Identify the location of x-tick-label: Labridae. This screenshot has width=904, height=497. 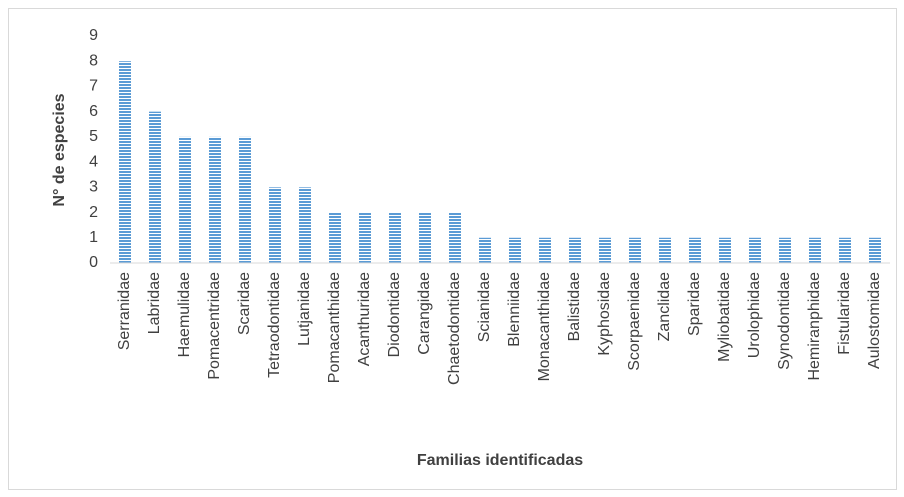
(154, 303).